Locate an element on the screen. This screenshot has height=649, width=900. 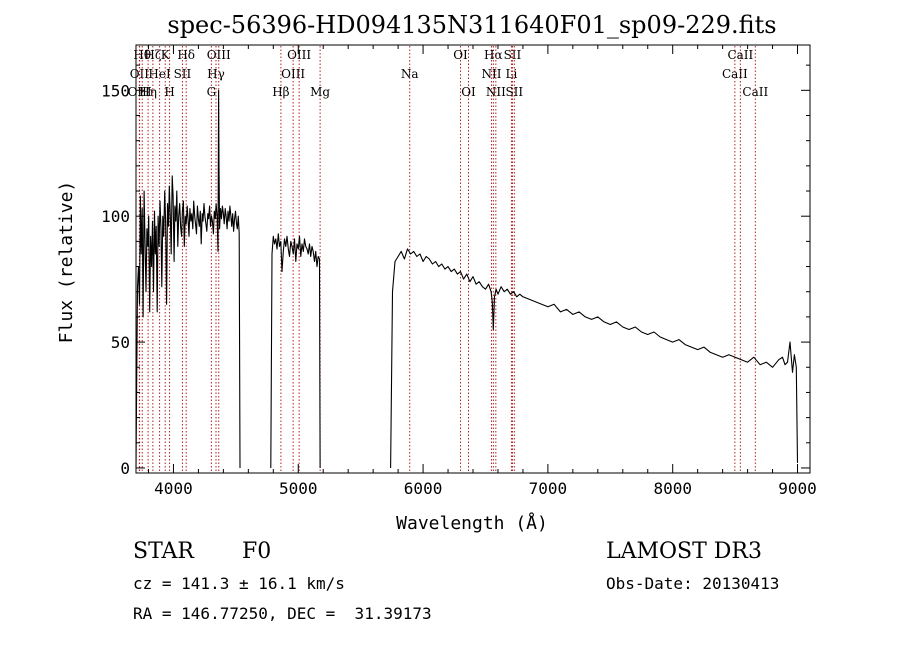
coordinates: RA = 146.77250, DEC = 31.39173 is located at coordinates (282, 613).